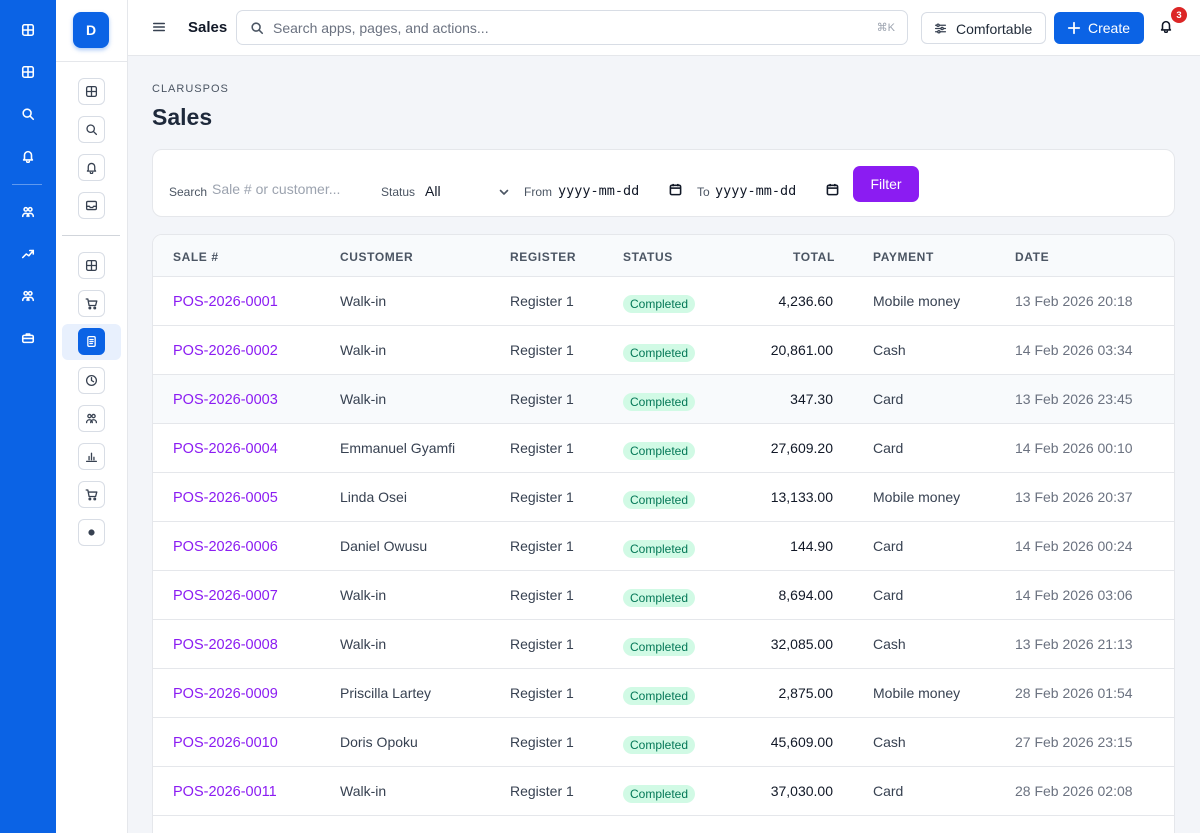  Describe the element at coordinates (225, 547) in the screenshot. I see `sale-number-link: POS-2026-0006` at that location.